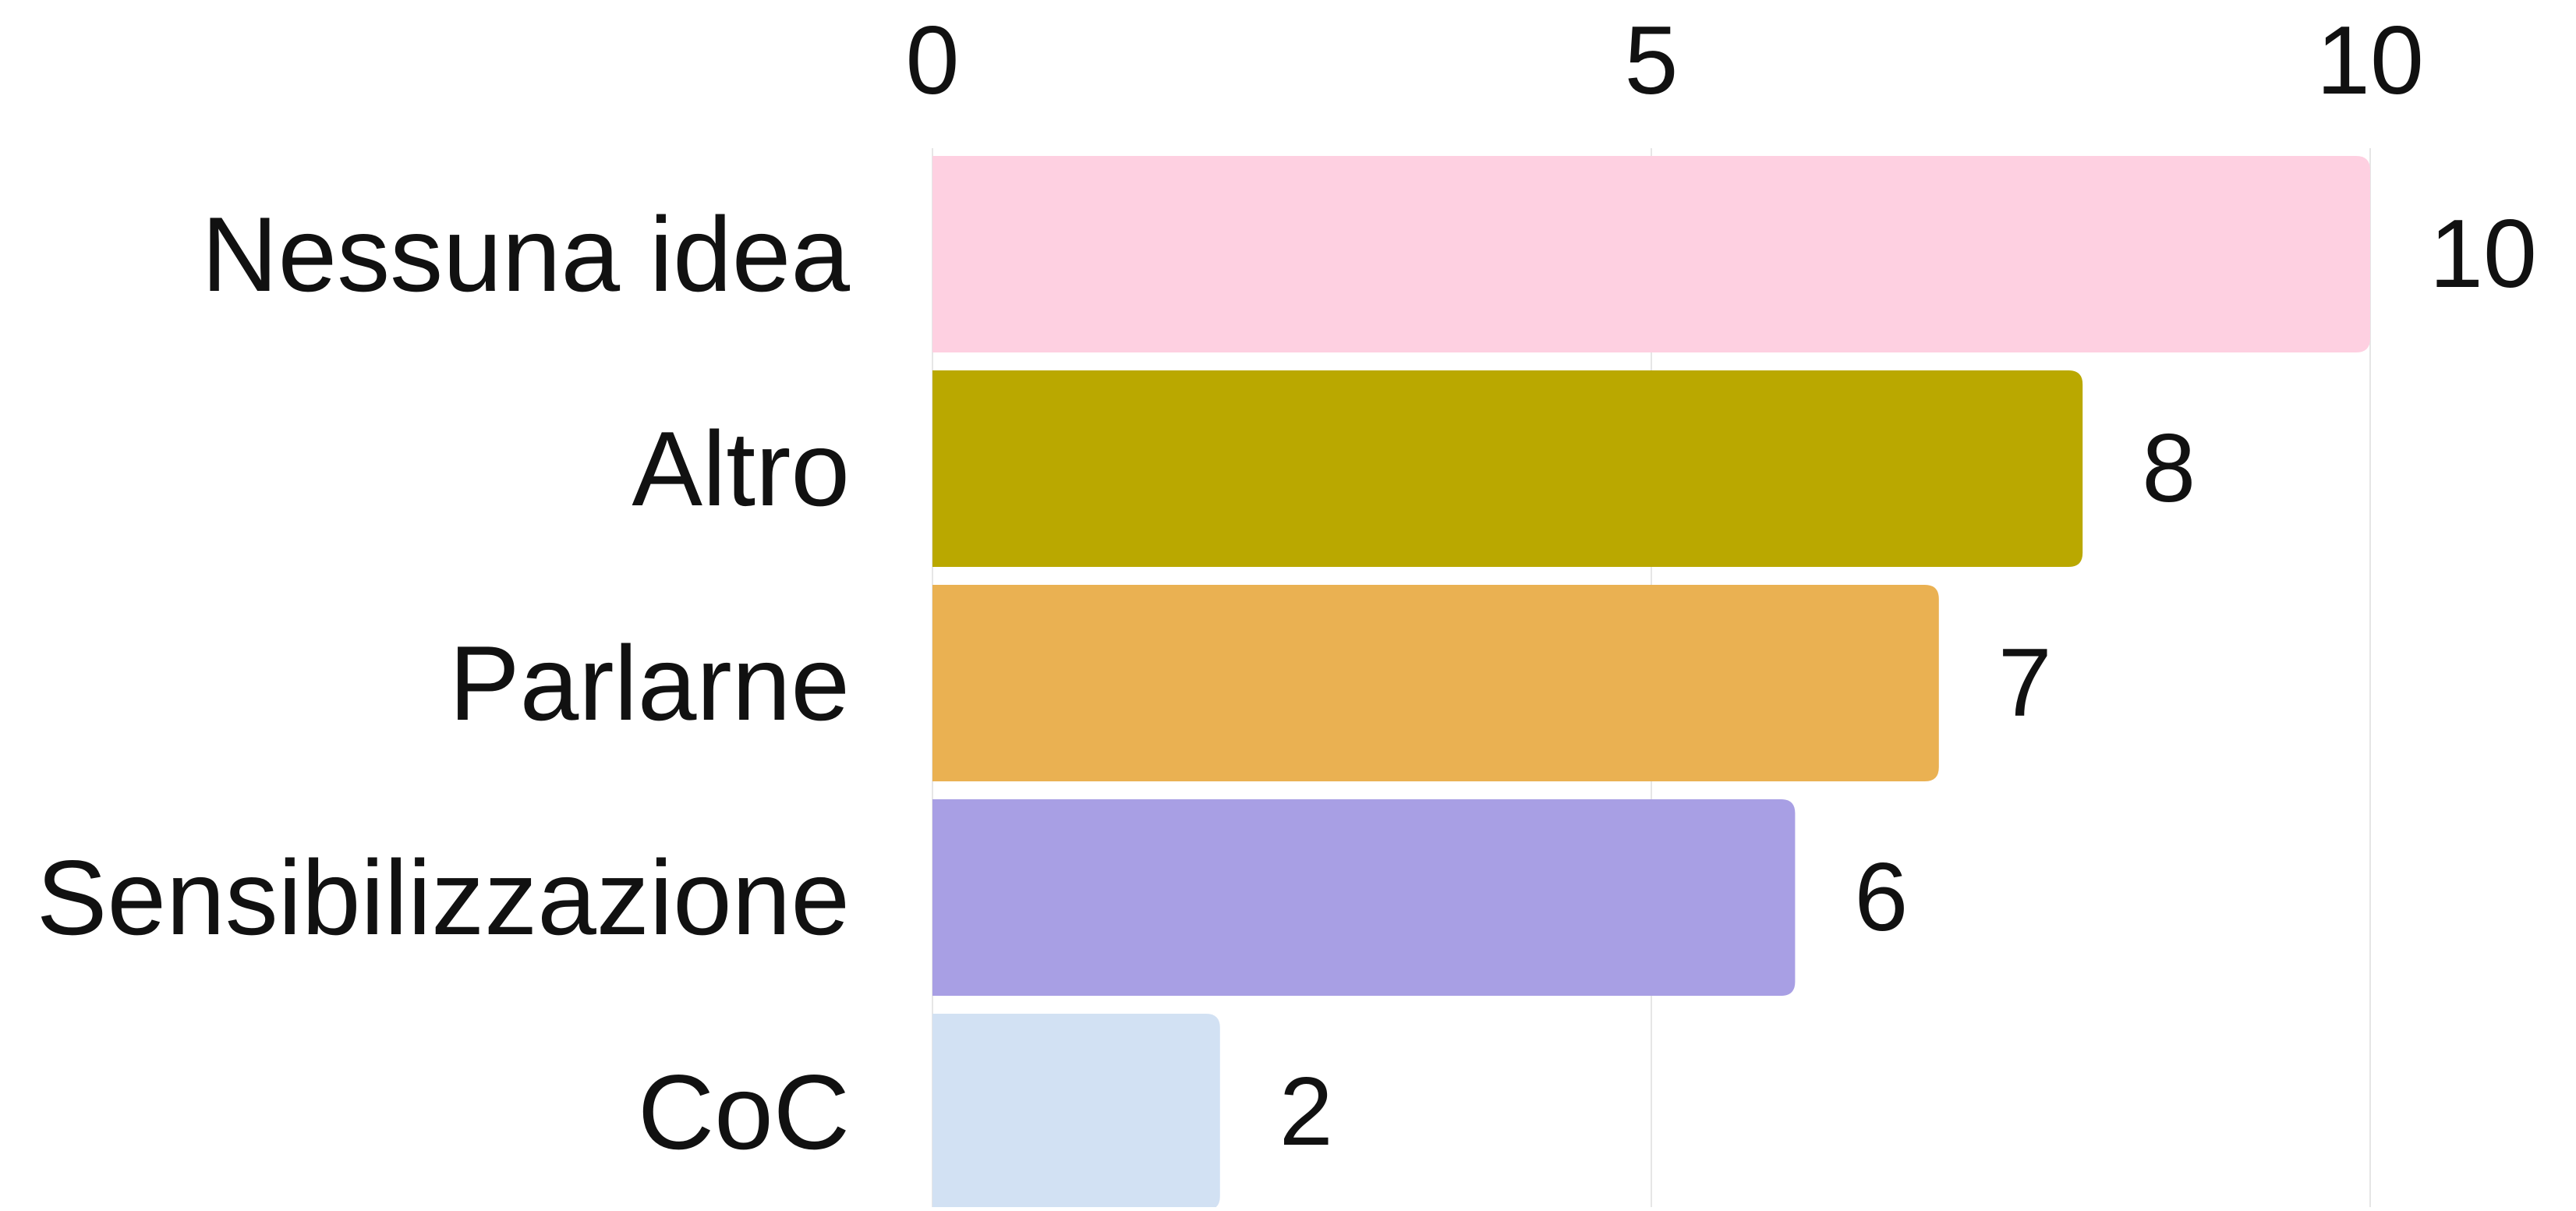  Describe the element at coordinates (933, 61) in the screenshot. I see `x-tick-label: 0` at that location.